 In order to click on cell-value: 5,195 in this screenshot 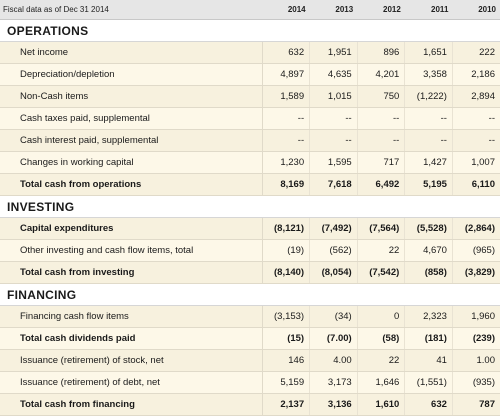, I will do `click(428, 184)`.